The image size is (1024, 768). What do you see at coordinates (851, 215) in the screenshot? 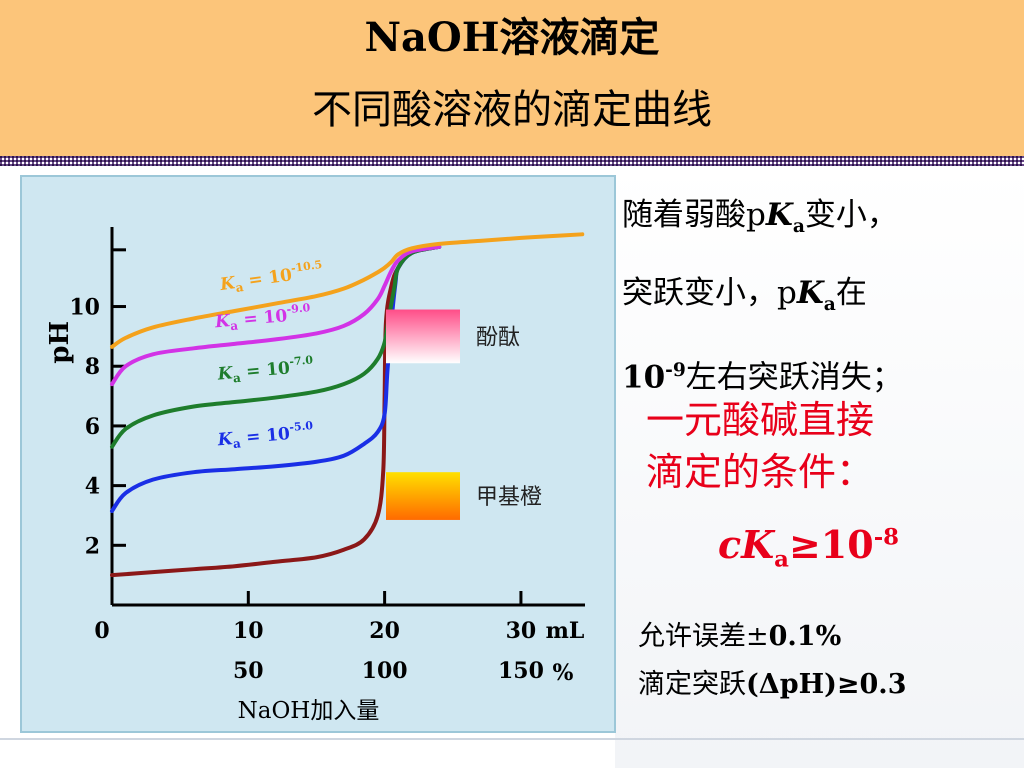
I see `text-fragment: 变小，` at bounding box center [851, 215].